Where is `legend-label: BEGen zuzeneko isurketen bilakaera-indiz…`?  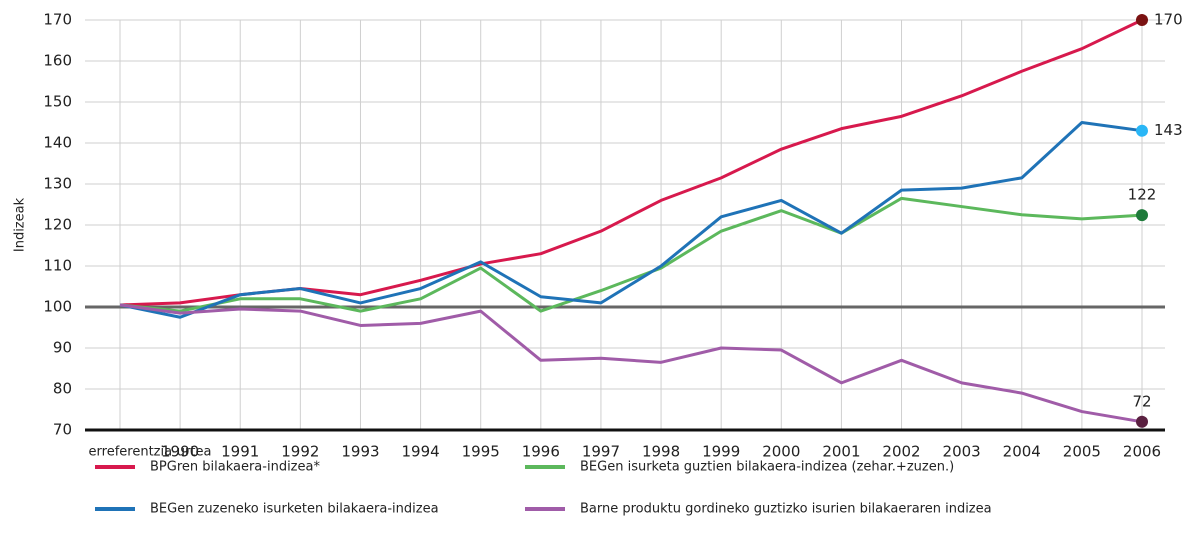
legend-label: BEGen zuzeneko isurketen bilakaera-indiz… is located at coordinates (294, 509).